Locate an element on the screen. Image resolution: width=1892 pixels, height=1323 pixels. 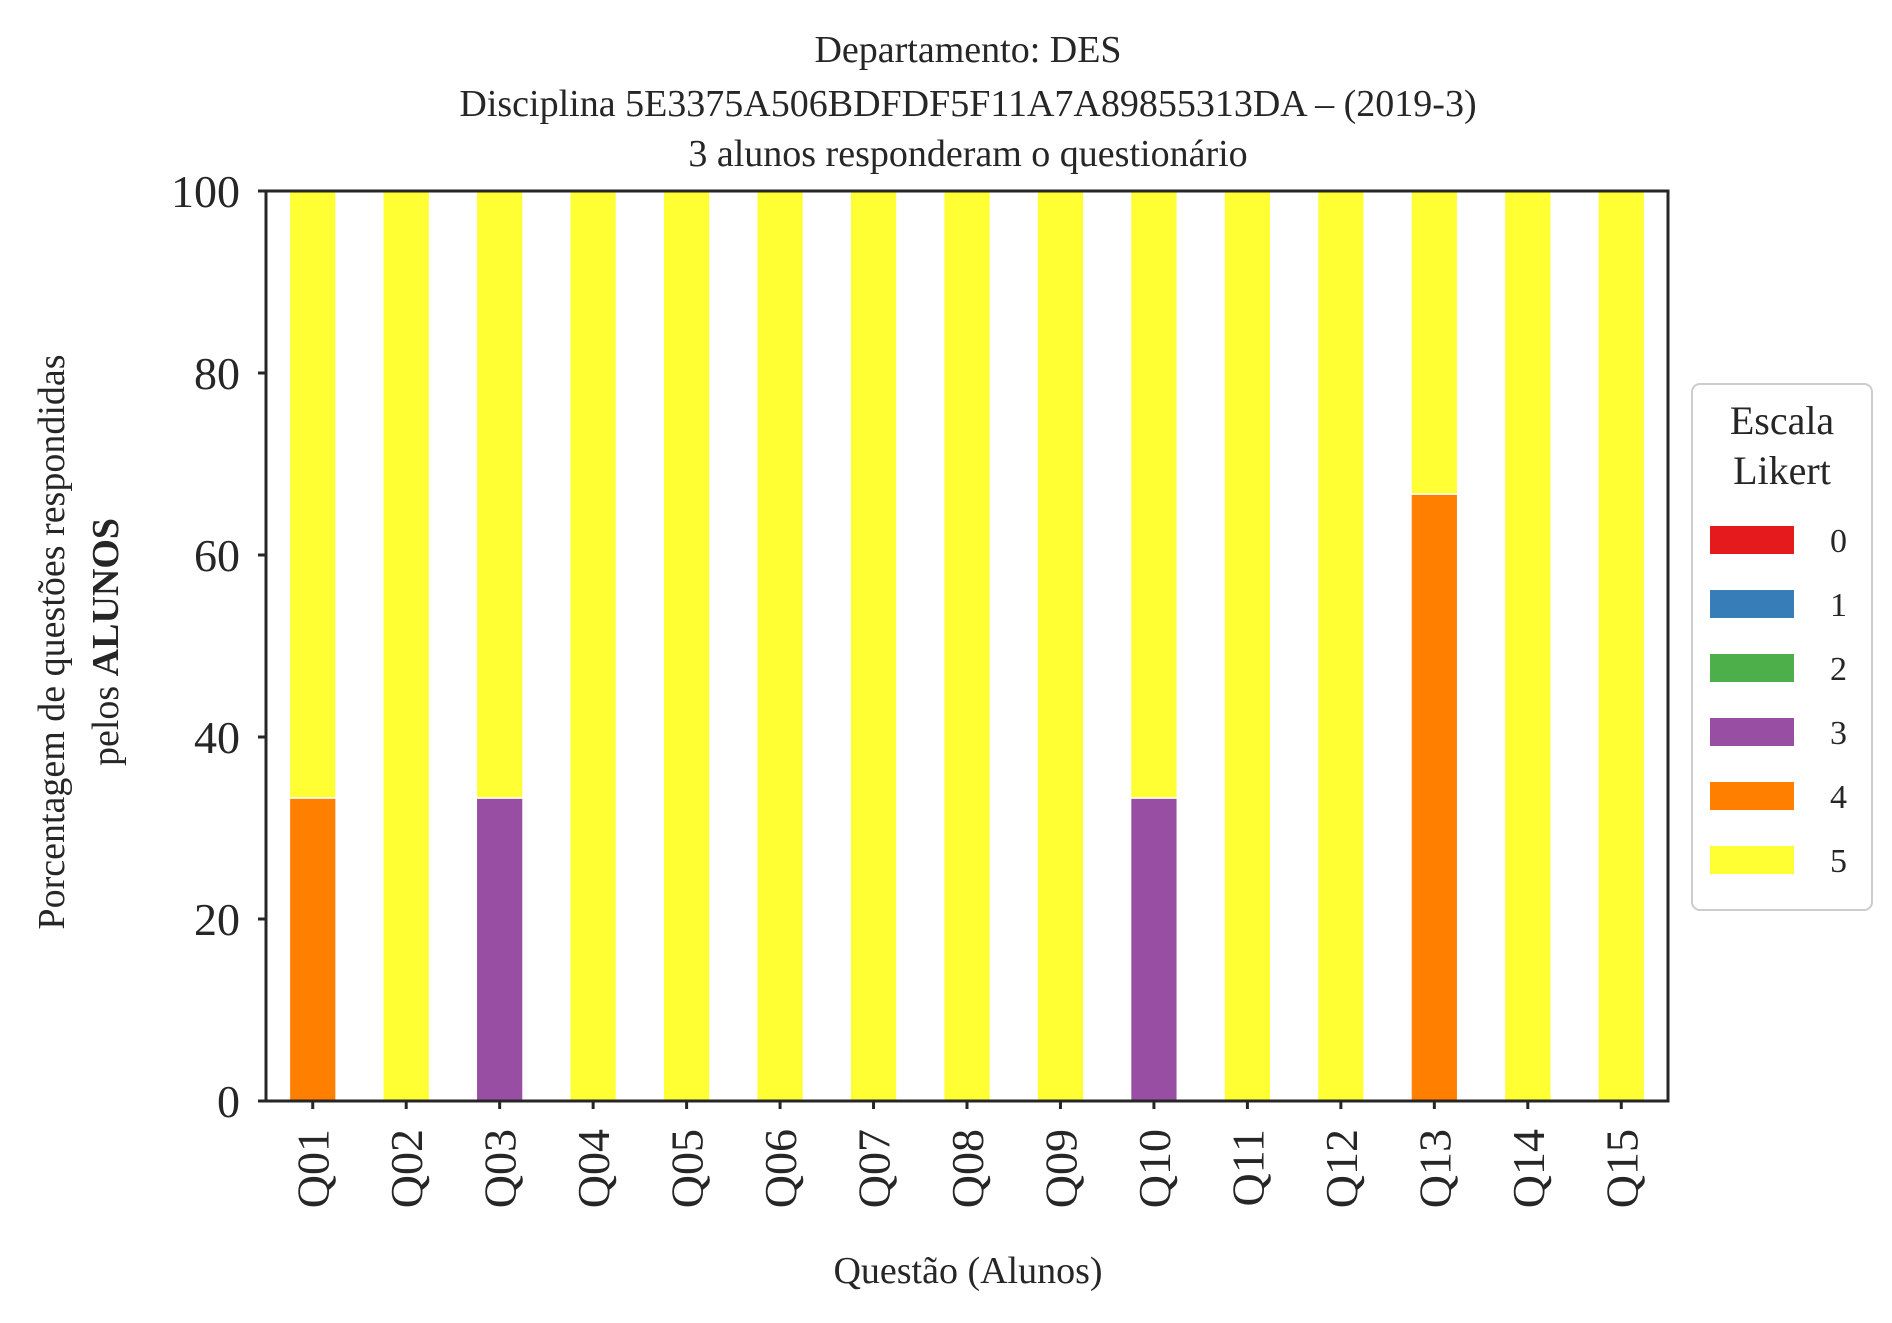
y-tick-label: 100 is located at coordinates (205, 191).